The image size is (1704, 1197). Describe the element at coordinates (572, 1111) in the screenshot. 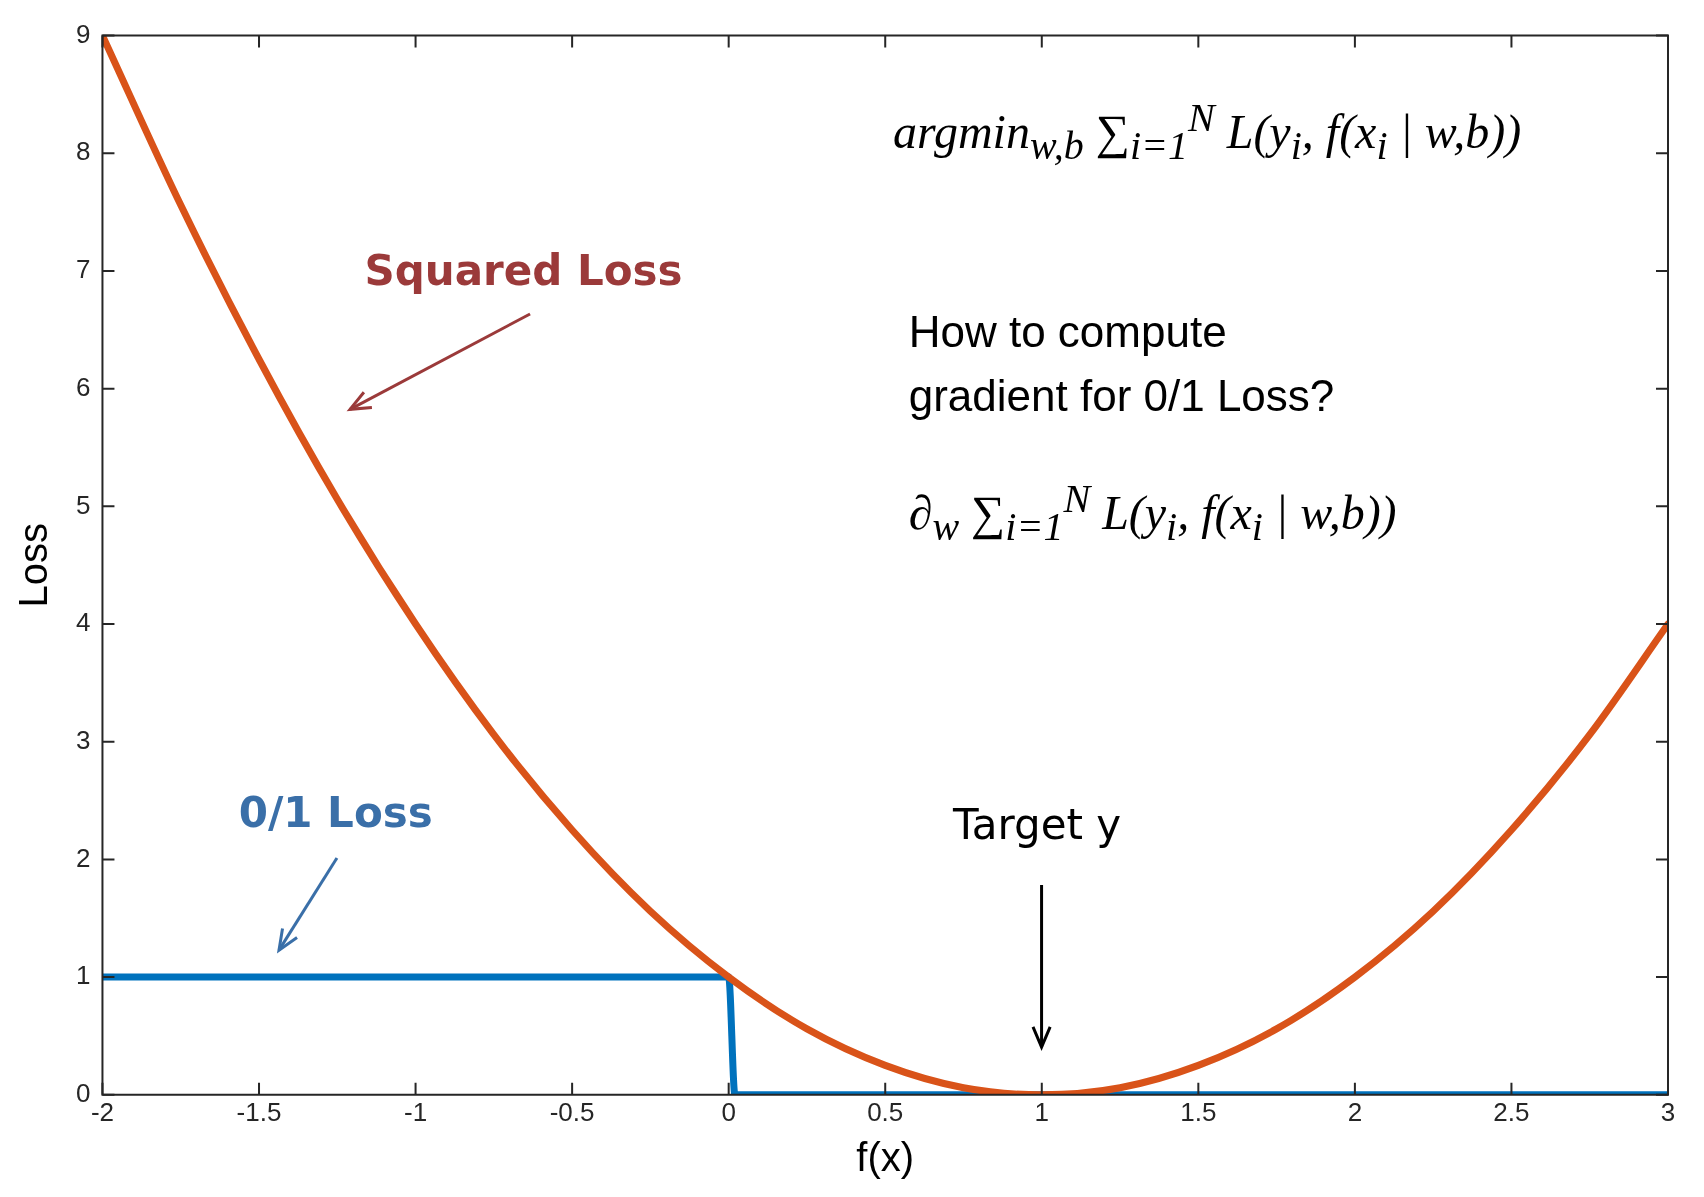

I see `x-tick-label: -0.5` at that location.